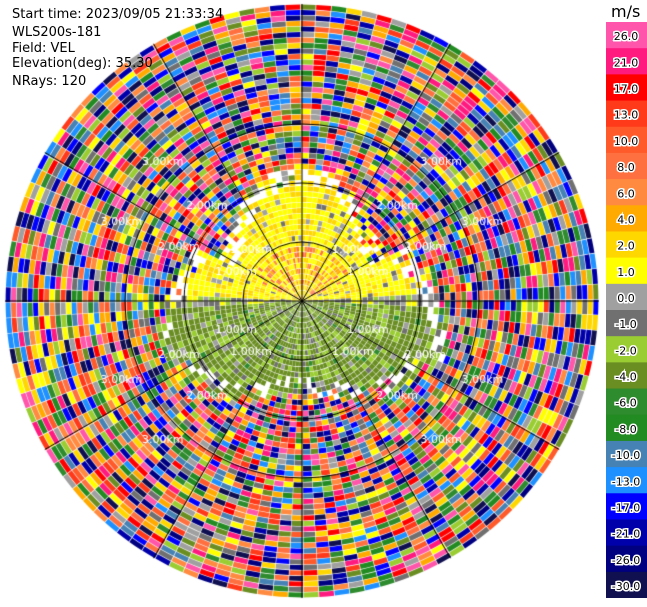 The width and height of the screenshot is (647, 607). I want to click on colorbar-tick-label: 1.0, so click(626, 272).